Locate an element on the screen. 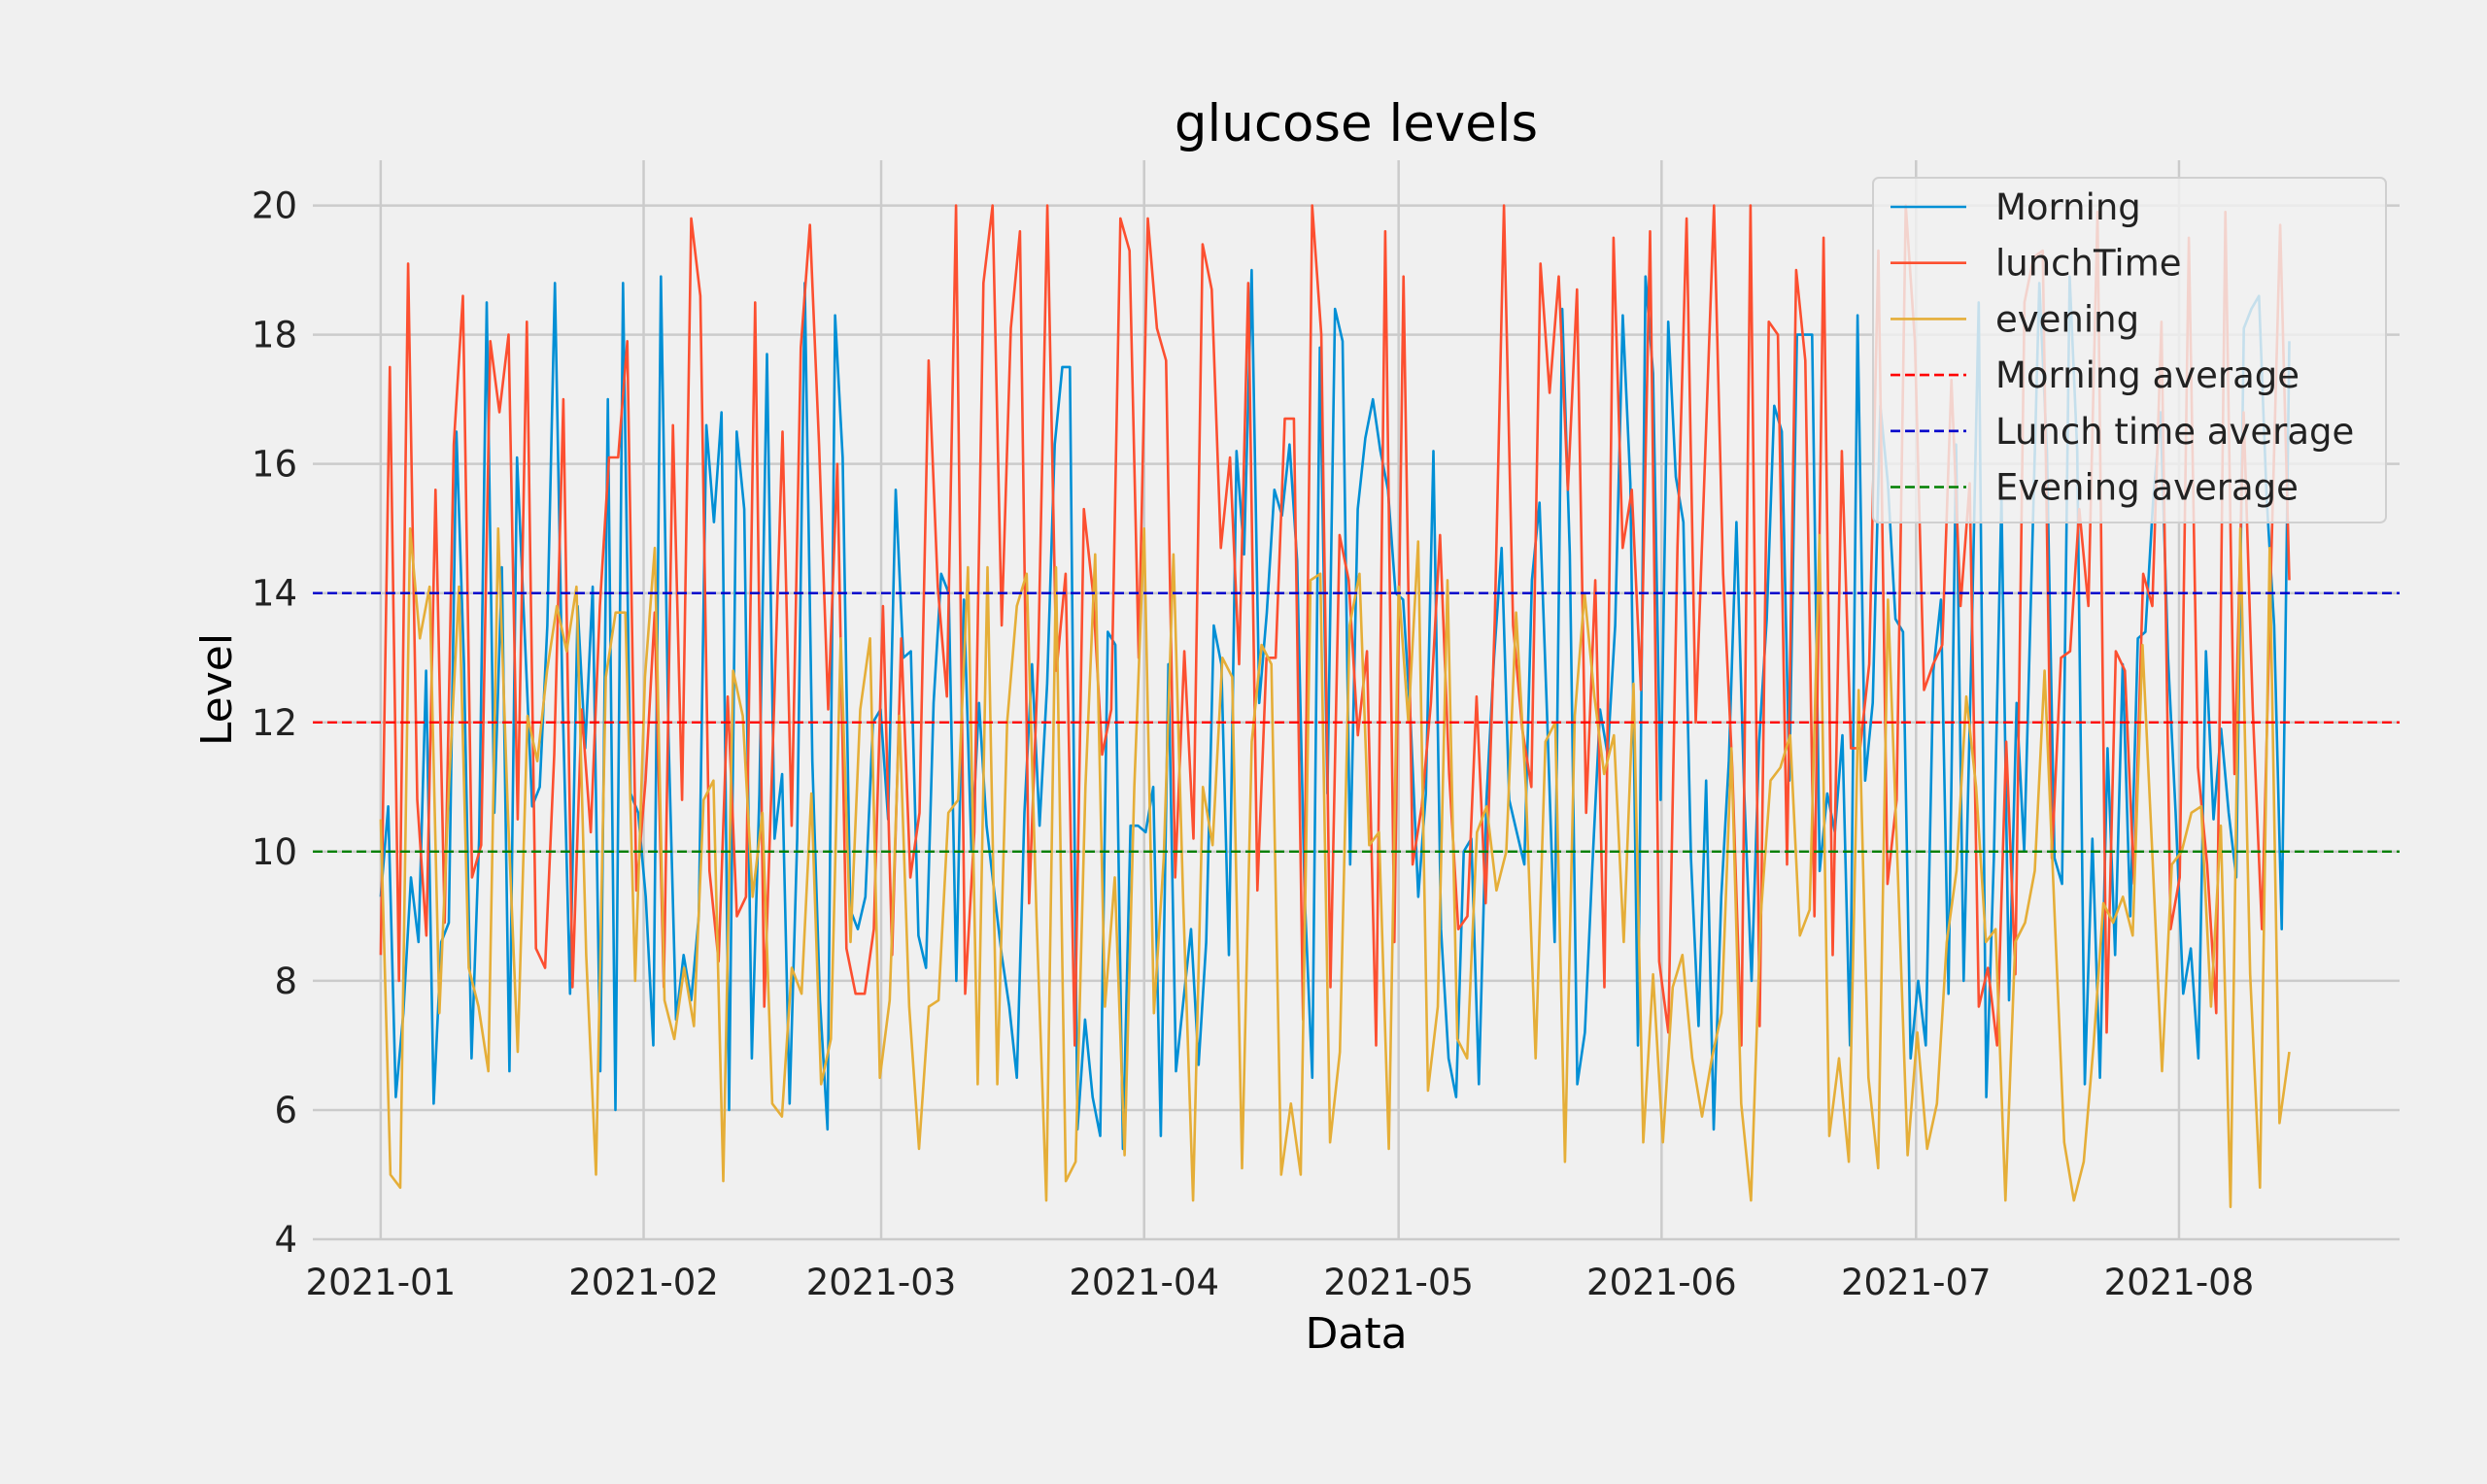 This screenshot has width=2487, height=1484. x-tick-label: 2021-07 is located at coordinates (1916, 1282).